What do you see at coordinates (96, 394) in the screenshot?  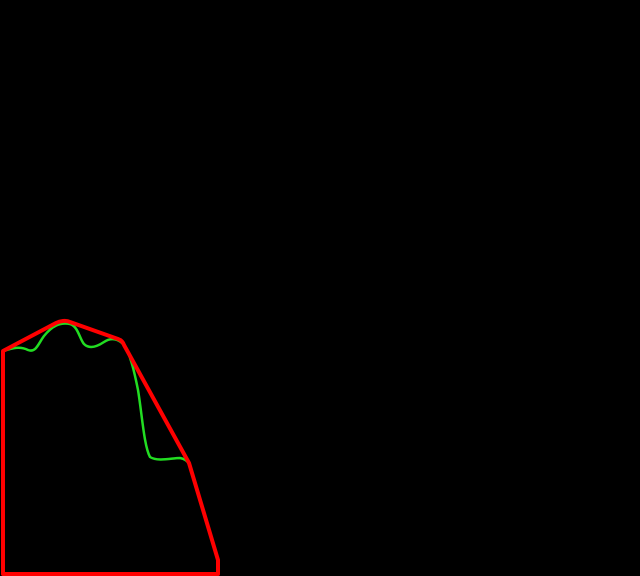 I see `green-curve` at bounding box center [96, 394].